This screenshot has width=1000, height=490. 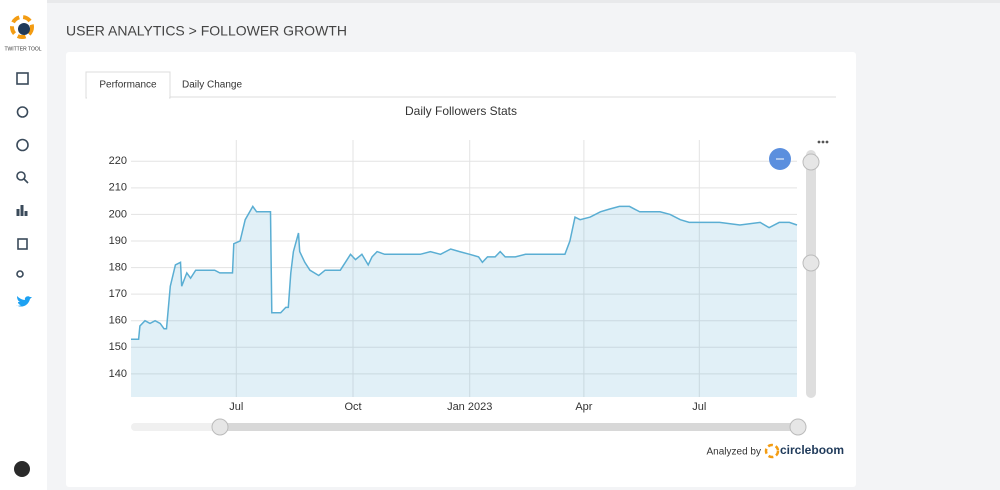 I want to click on search-handle, so click(x=26, y=181).